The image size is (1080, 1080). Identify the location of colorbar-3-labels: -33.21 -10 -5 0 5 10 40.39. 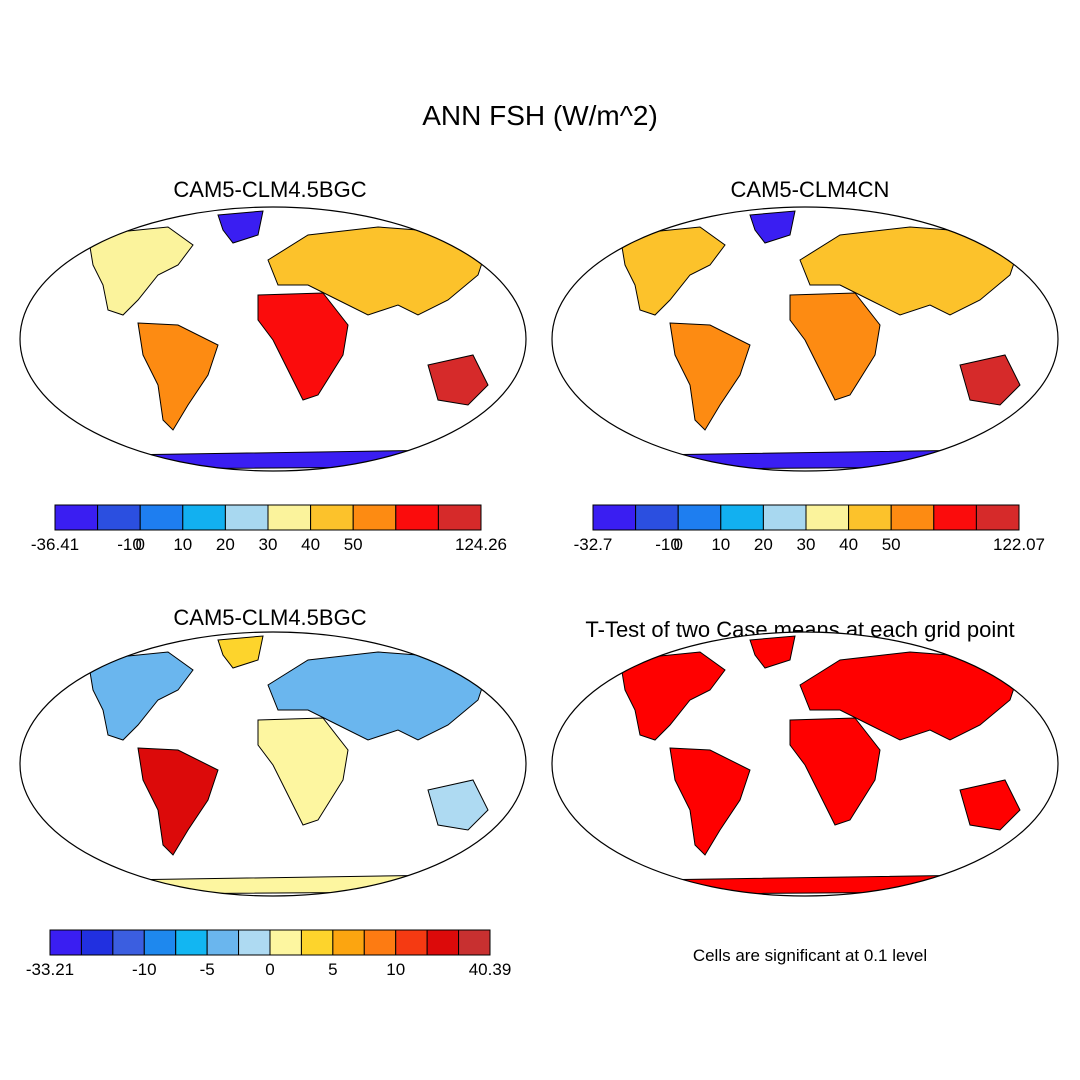
(268, 971).